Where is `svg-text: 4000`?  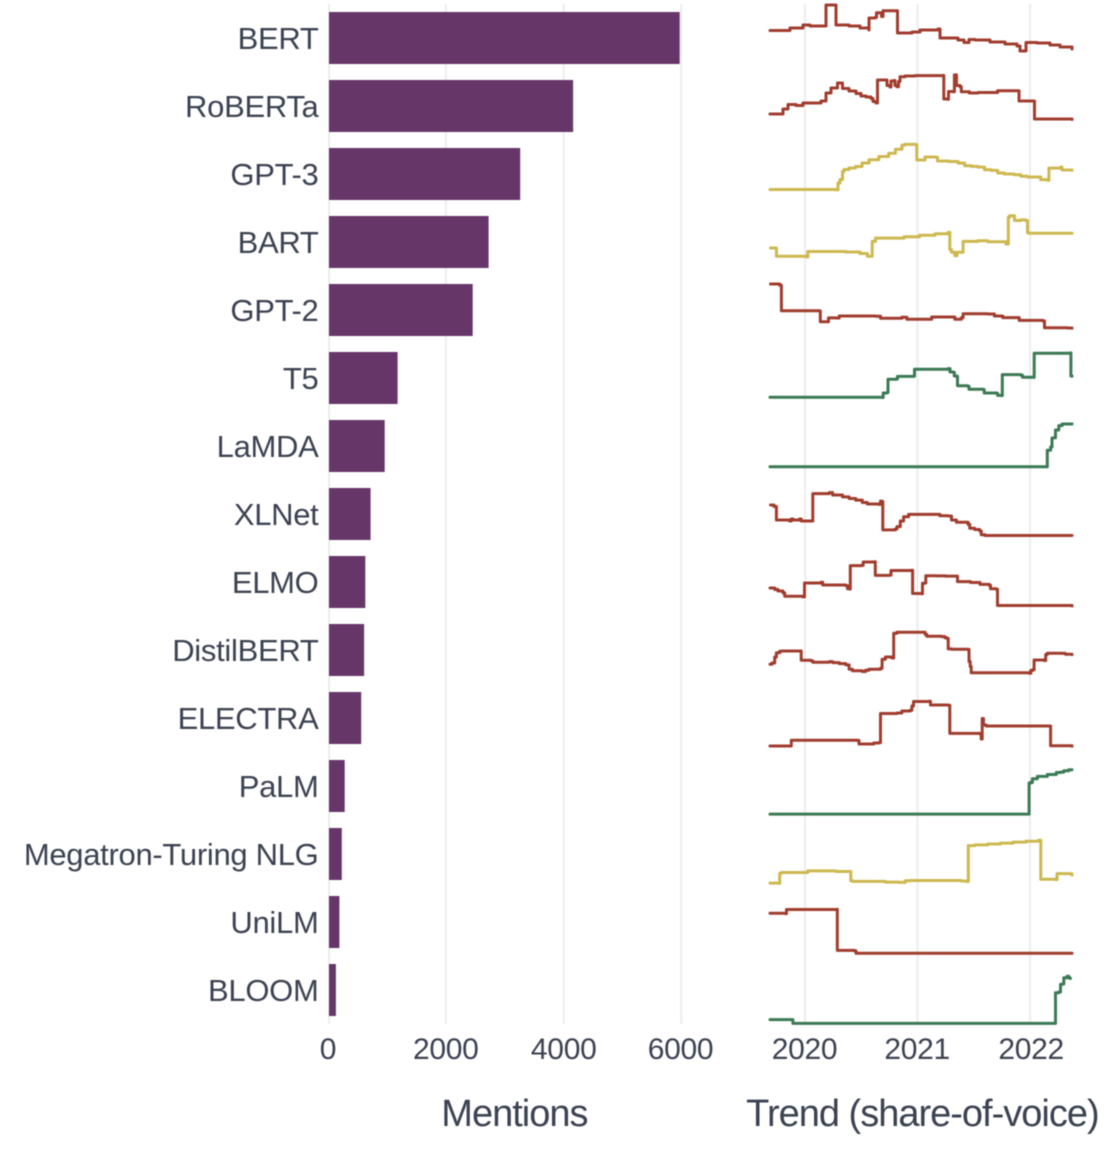 svg-text: 4000 is located at coordinates (564, 1049).